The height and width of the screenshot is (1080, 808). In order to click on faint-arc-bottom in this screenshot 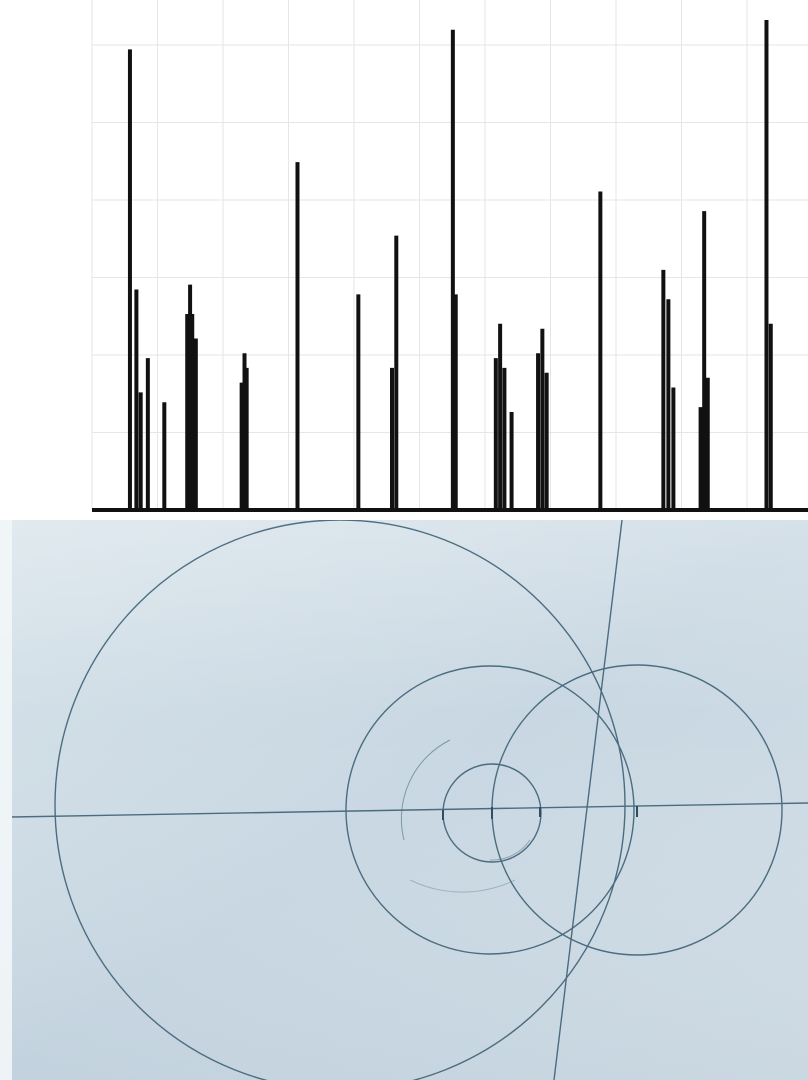, I will do `click(462, 886)`.